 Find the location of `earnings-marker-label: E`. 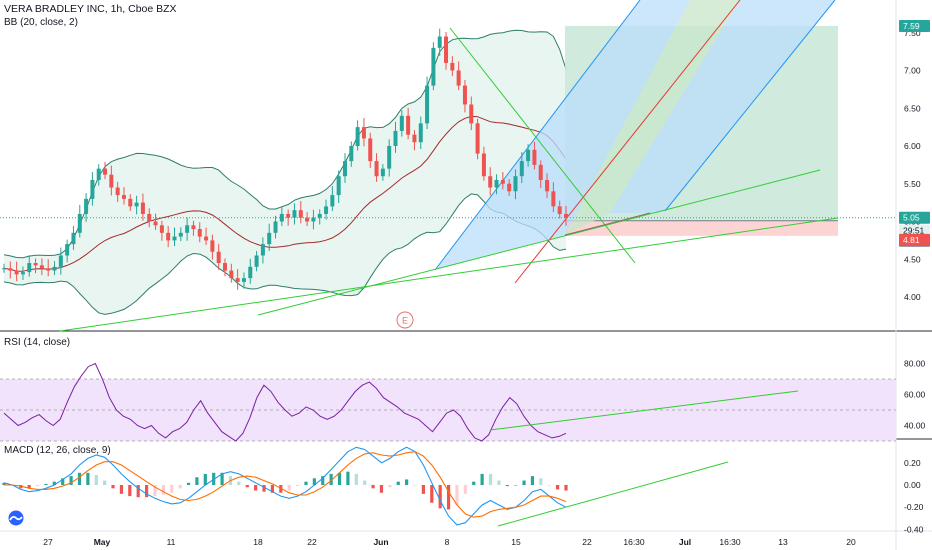

earnings-marker-label: E is located at coordinates (405, 321).